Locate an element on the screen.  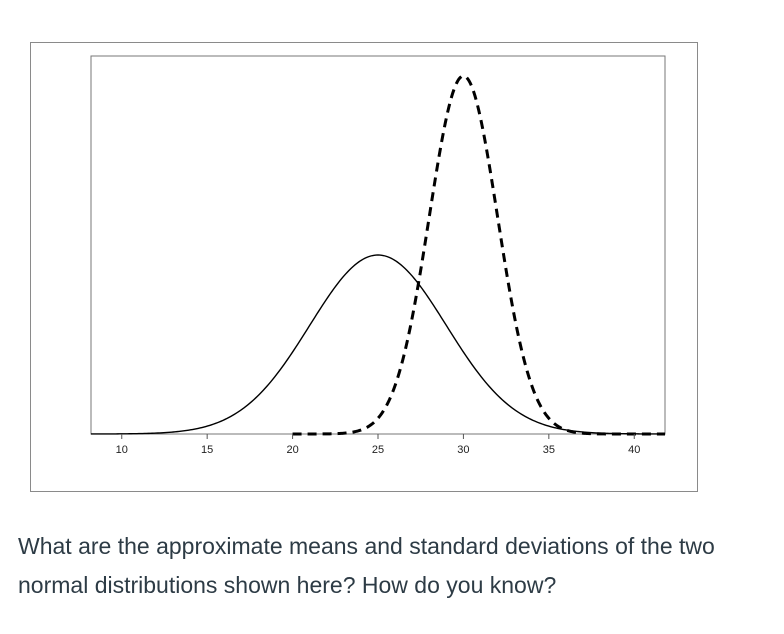
x-tick-label: 20 is located at coordinates (292, 450).